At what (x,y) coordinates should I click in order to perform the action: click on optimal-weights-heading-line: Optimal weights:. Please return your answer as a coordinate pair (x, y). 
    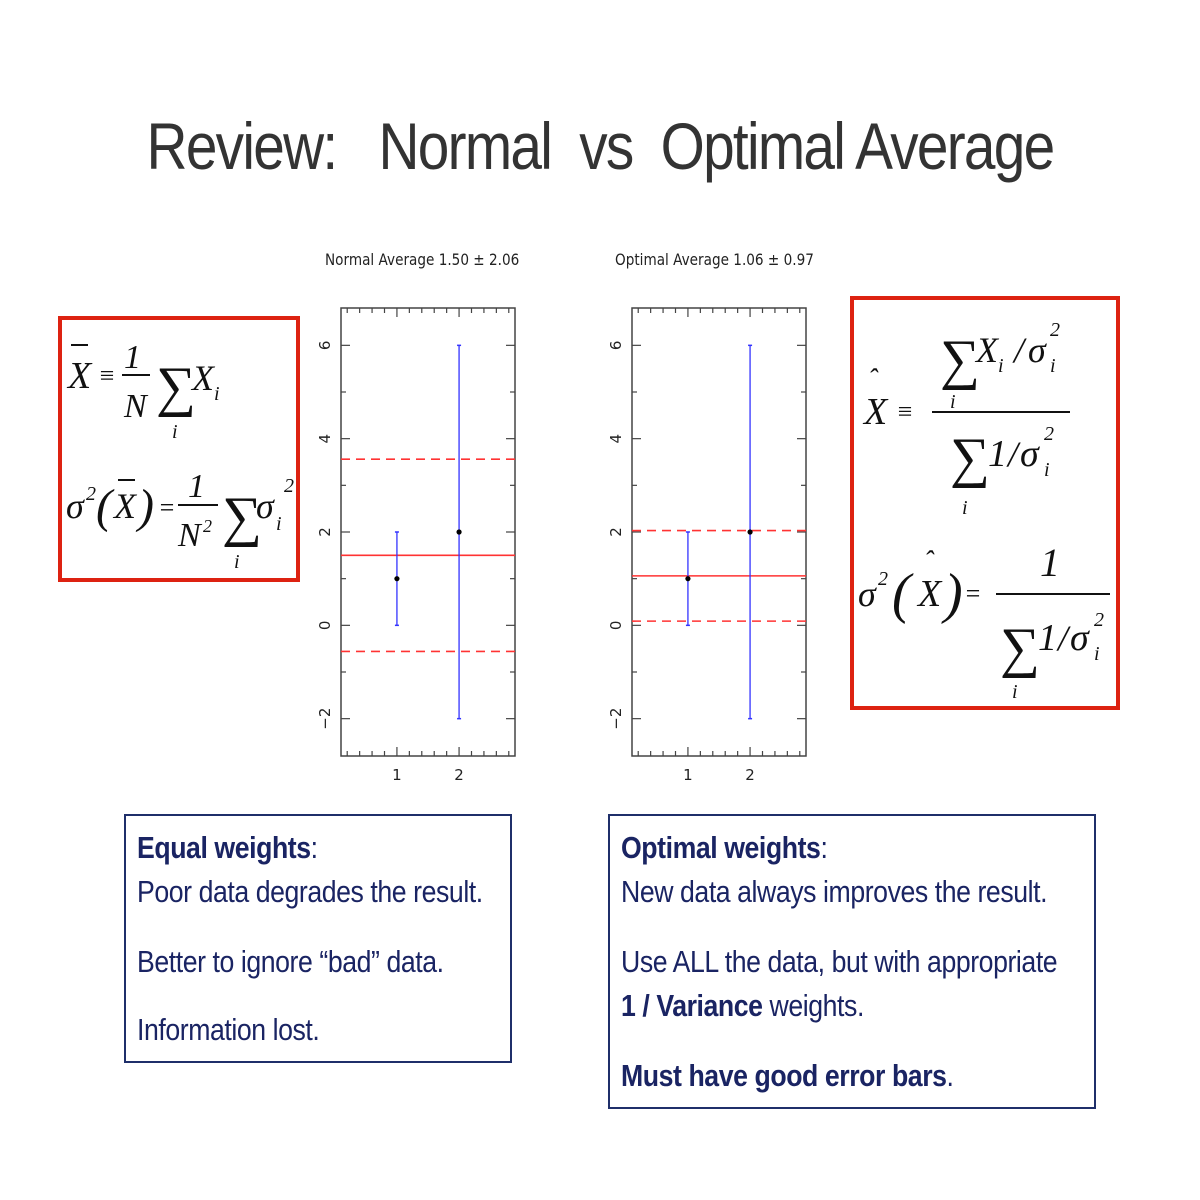
    Looking at the image, I should click on (724, 848).